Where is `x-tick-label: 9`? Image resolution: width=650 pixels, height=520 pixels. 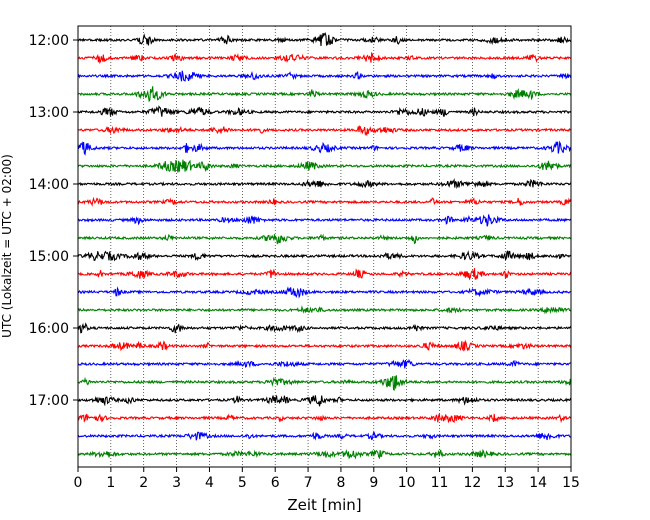
x-tick-label: 9 is located at coordinates (373, 483).